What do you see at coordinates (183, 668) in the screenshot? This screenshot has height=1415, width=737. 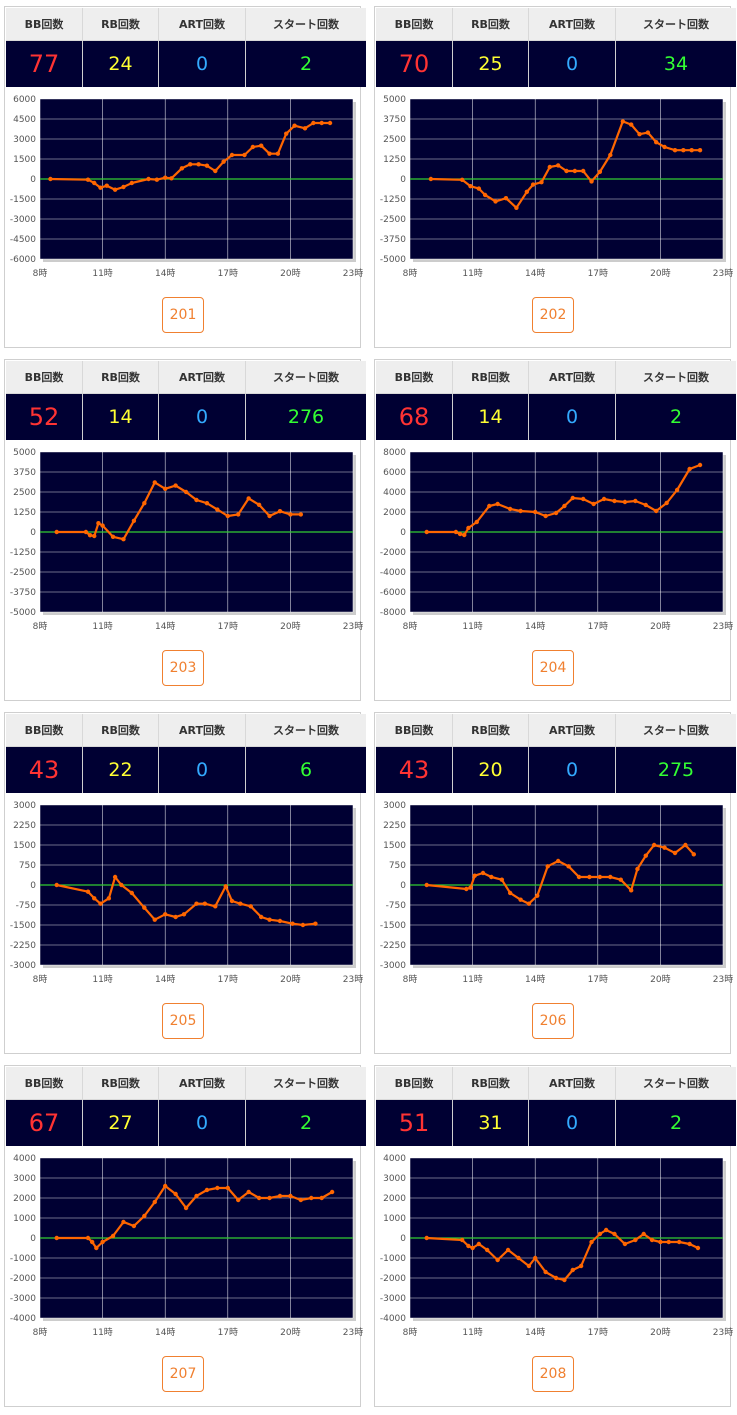 I see `machine-number-button: 203` at bounding box center [183, 668].